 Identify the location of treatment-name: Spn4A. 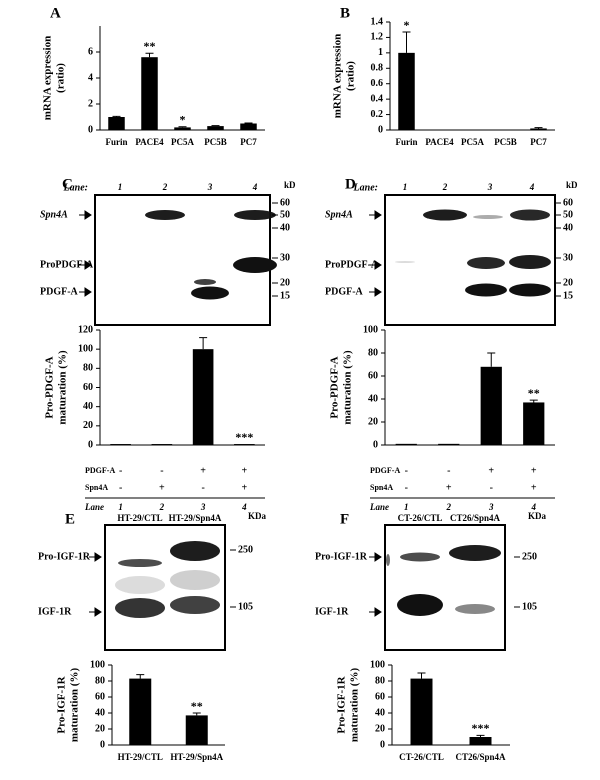
(96, 487).